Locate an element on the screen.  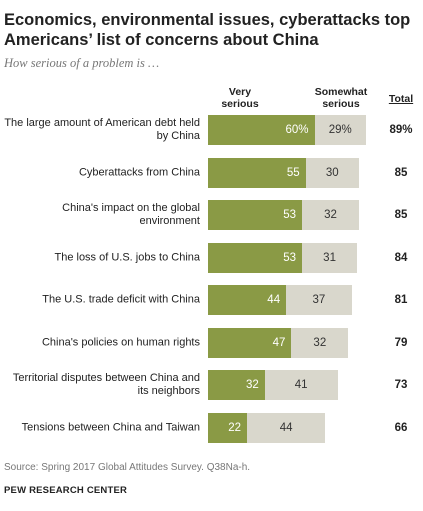
total-value: 81 is located at coordinates (401, 300).